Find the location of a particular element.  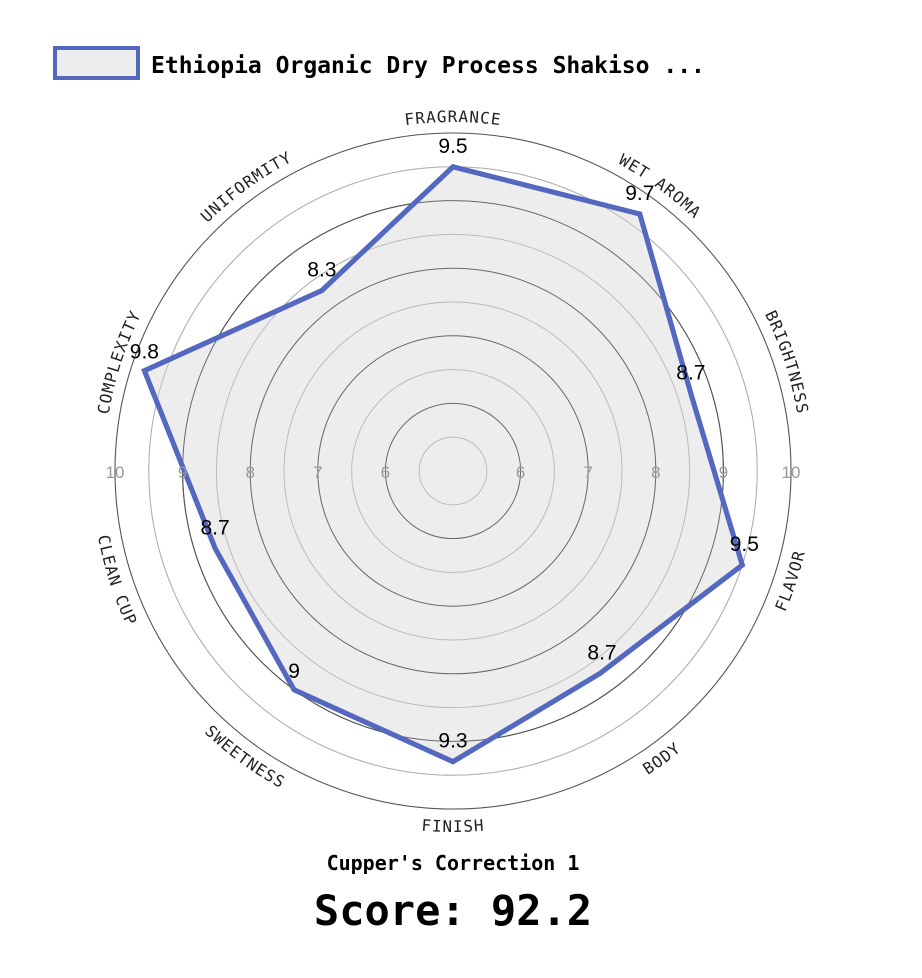

category-label: SWEETNESS is located at coordinates (244, 756).